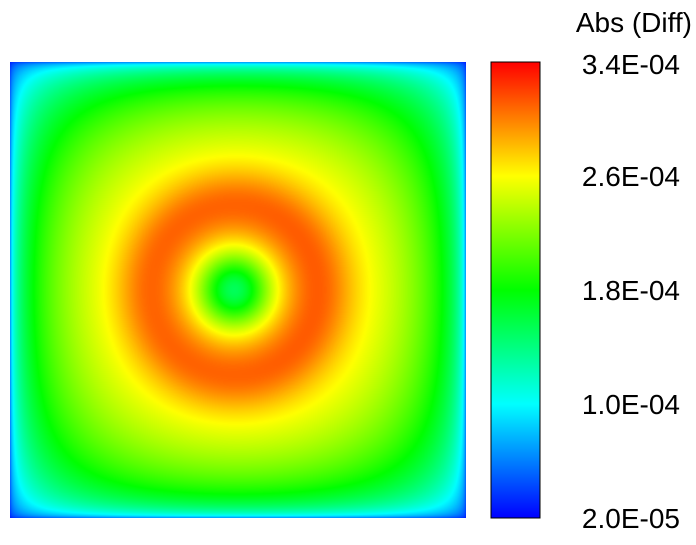 The height and width of the screenshot is (545, 696). I want to click on colorbar-tick-labels: 3.4E-04 2.6E-04 1.8E-04 1.0E-04 2.0E-05, so click(631, 291).